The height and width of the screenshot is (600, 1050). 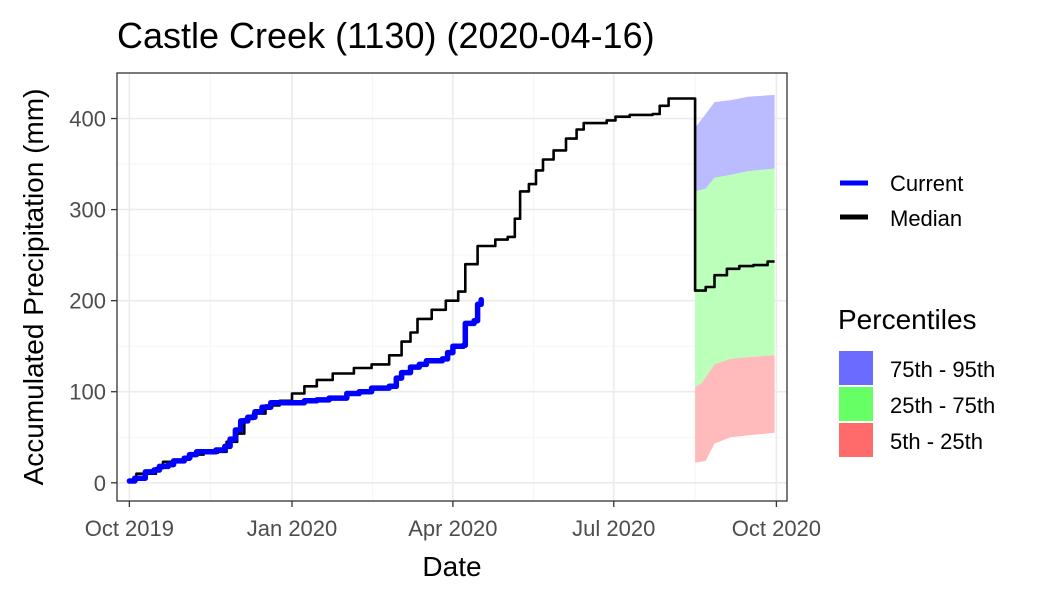 I want to click on y-tick-label: 300, so click(x=87, y=210).